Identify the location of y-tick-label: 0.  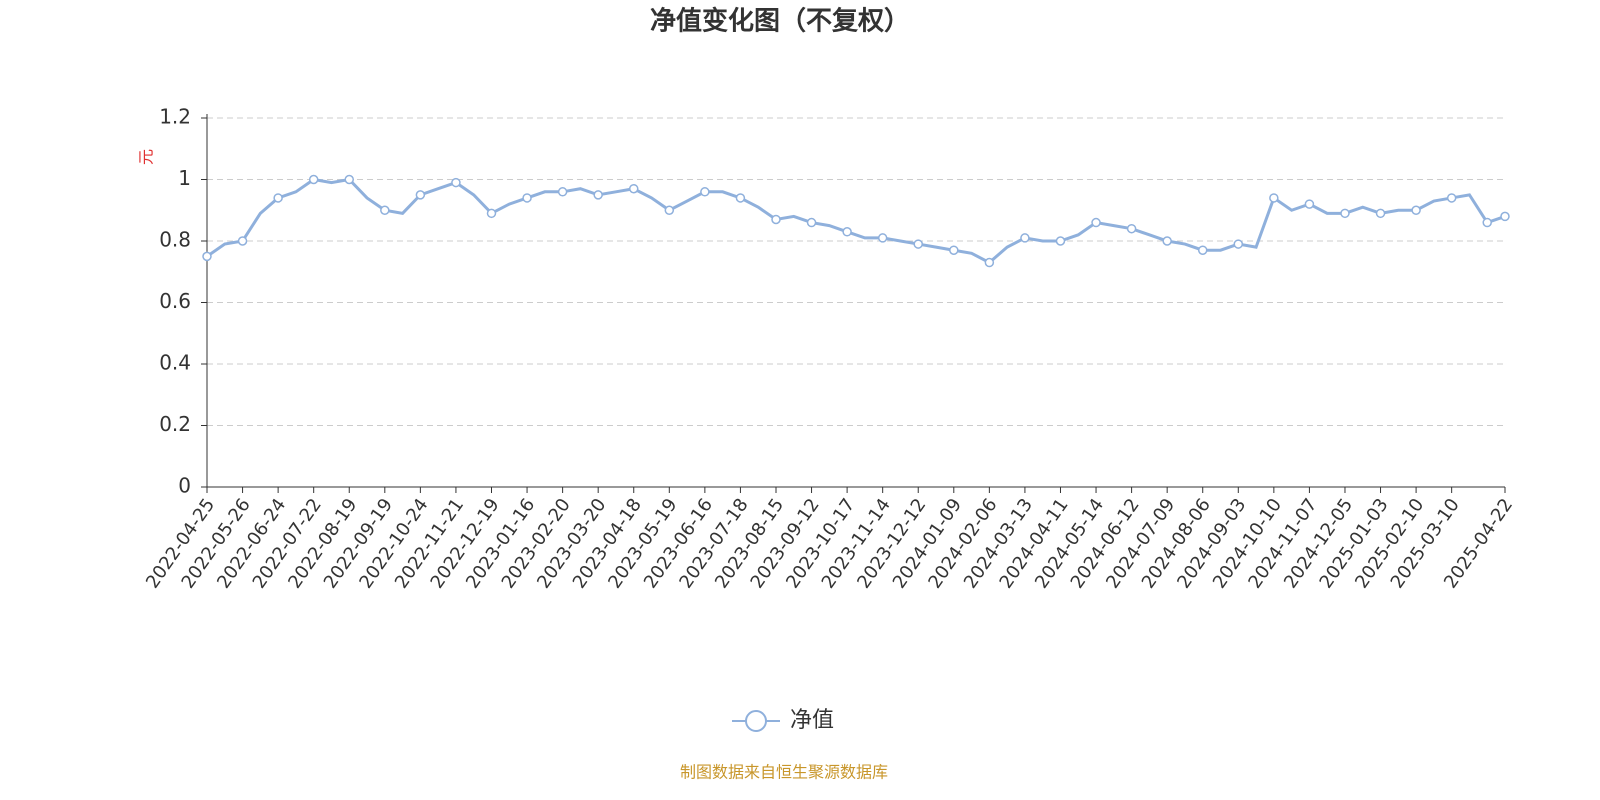
(184, 486).